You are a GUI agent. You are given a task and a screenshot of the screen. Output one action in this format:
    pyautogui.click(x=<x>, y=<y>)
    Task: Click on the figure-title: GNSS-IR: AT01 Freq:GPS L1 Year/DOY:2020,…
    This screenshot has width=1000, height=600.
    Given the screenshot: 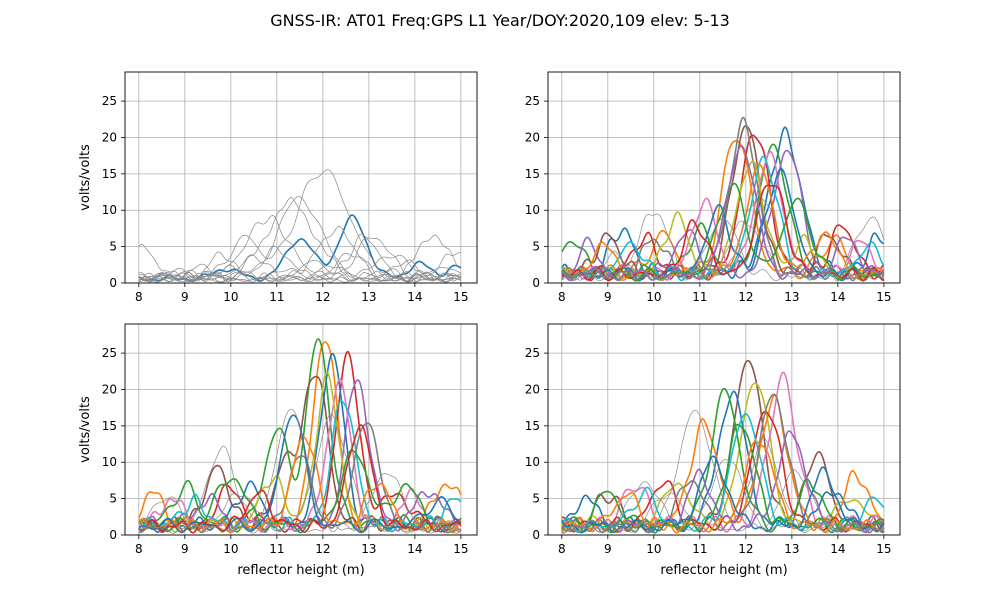 What is the action you would take?
    pyautogui.click(x=500, y=20)
    